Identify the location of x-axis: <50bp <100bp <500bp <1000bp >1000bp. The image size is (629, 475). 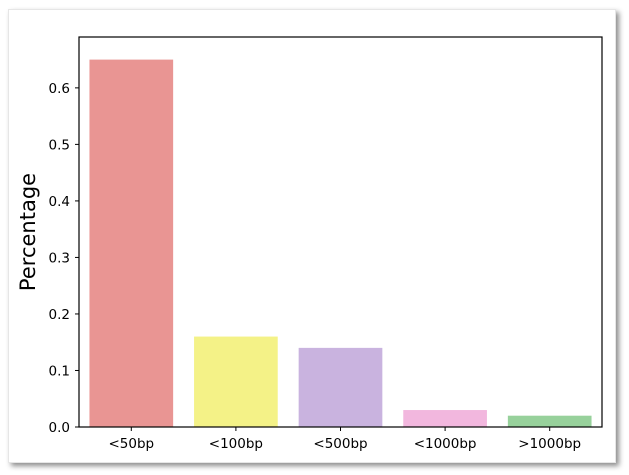
(344, 439).